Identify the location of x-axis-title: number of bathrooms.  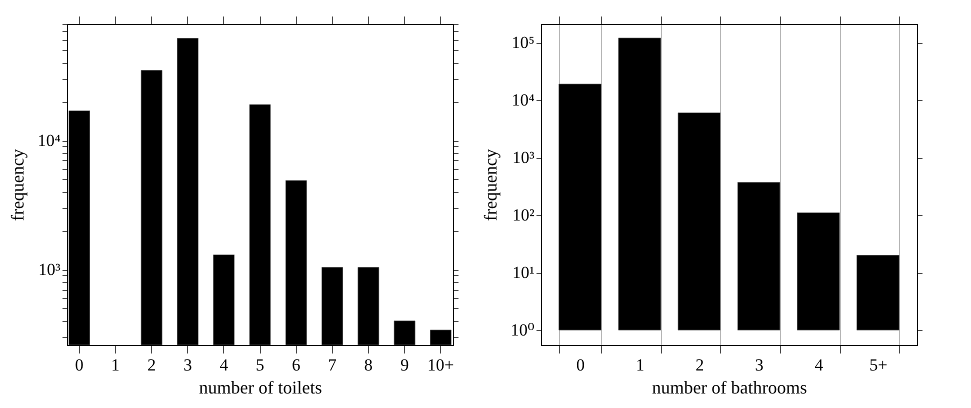
(729, 388).